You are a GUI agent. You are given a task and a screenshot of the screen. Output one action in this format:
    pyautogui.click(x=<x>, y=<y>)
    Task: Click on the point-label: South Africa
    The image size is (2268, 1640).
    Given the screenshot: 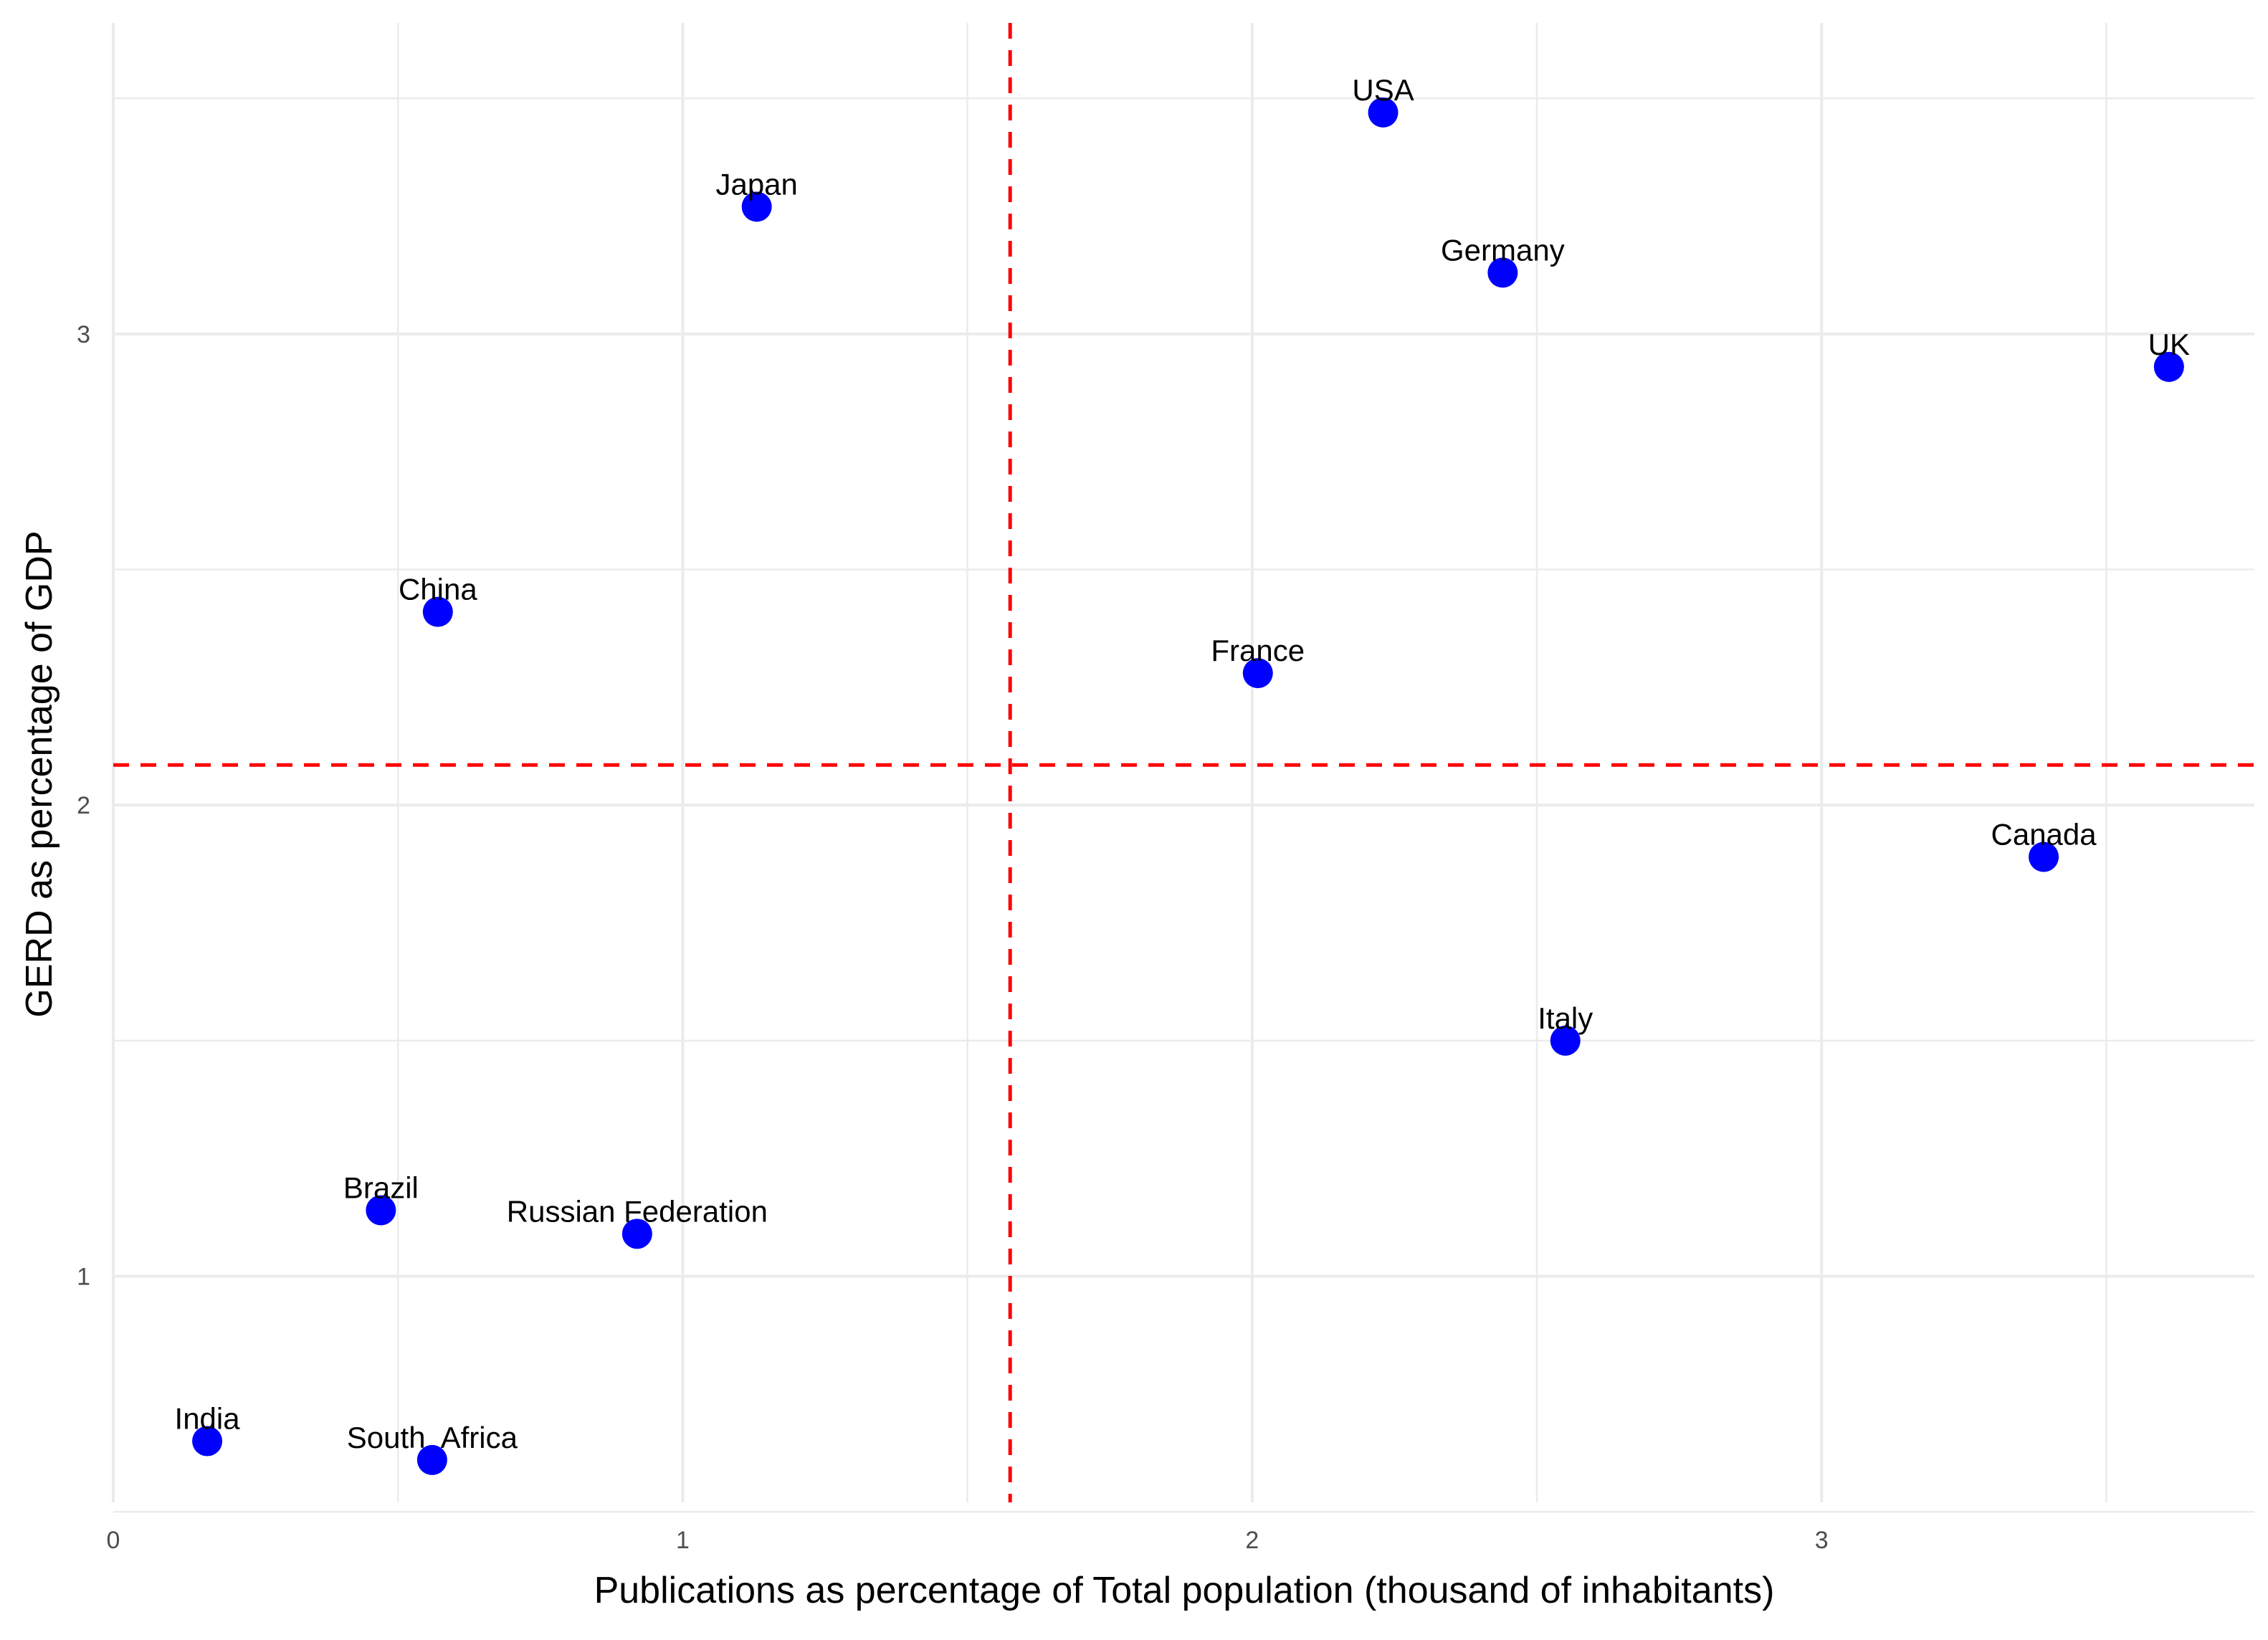 What is the action you would take?
    pyautogui.click(x=432, y=1437)
    